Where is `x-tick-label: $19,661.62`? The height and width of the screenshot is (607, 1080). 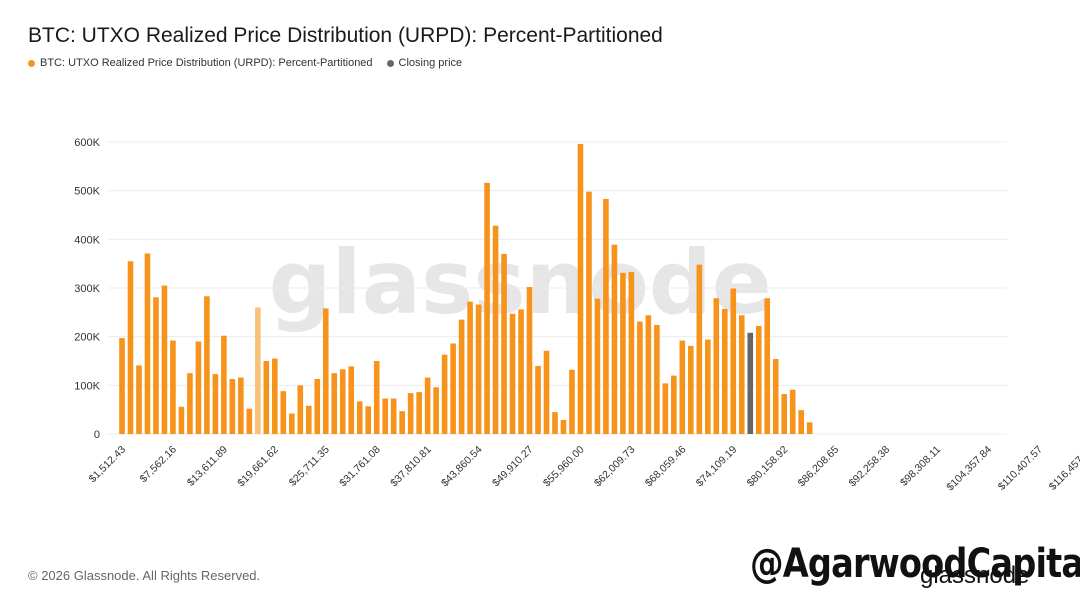
x-tick-label: $19,661.62 is located at coordinates (258, 467).